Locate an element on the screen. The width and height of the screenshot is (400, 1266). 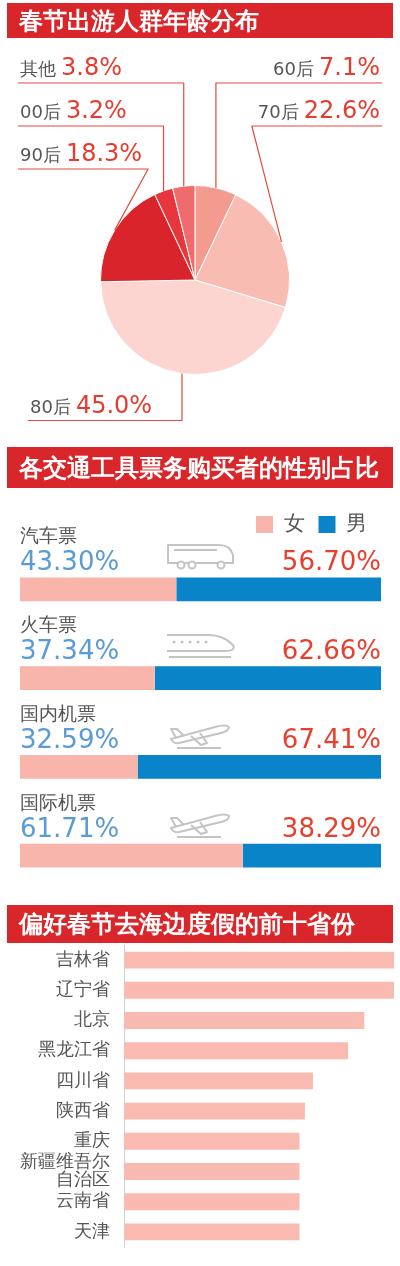
data-label: 67.41% is located at coordinates (331, 738).